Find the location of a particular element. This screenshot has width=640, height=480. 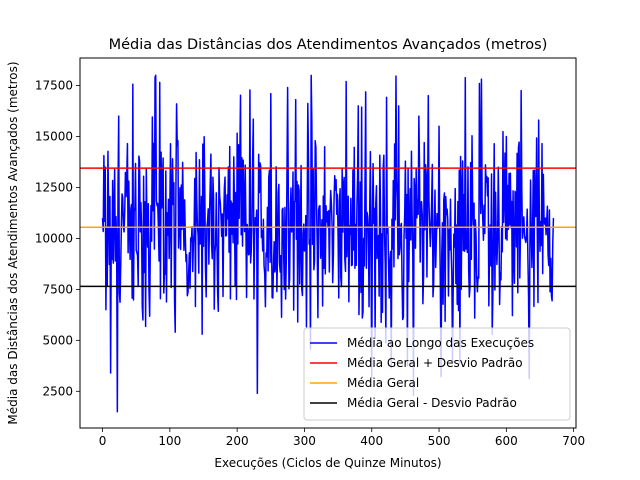

x-tick-label: 300 is located at coordinates (304, 441).